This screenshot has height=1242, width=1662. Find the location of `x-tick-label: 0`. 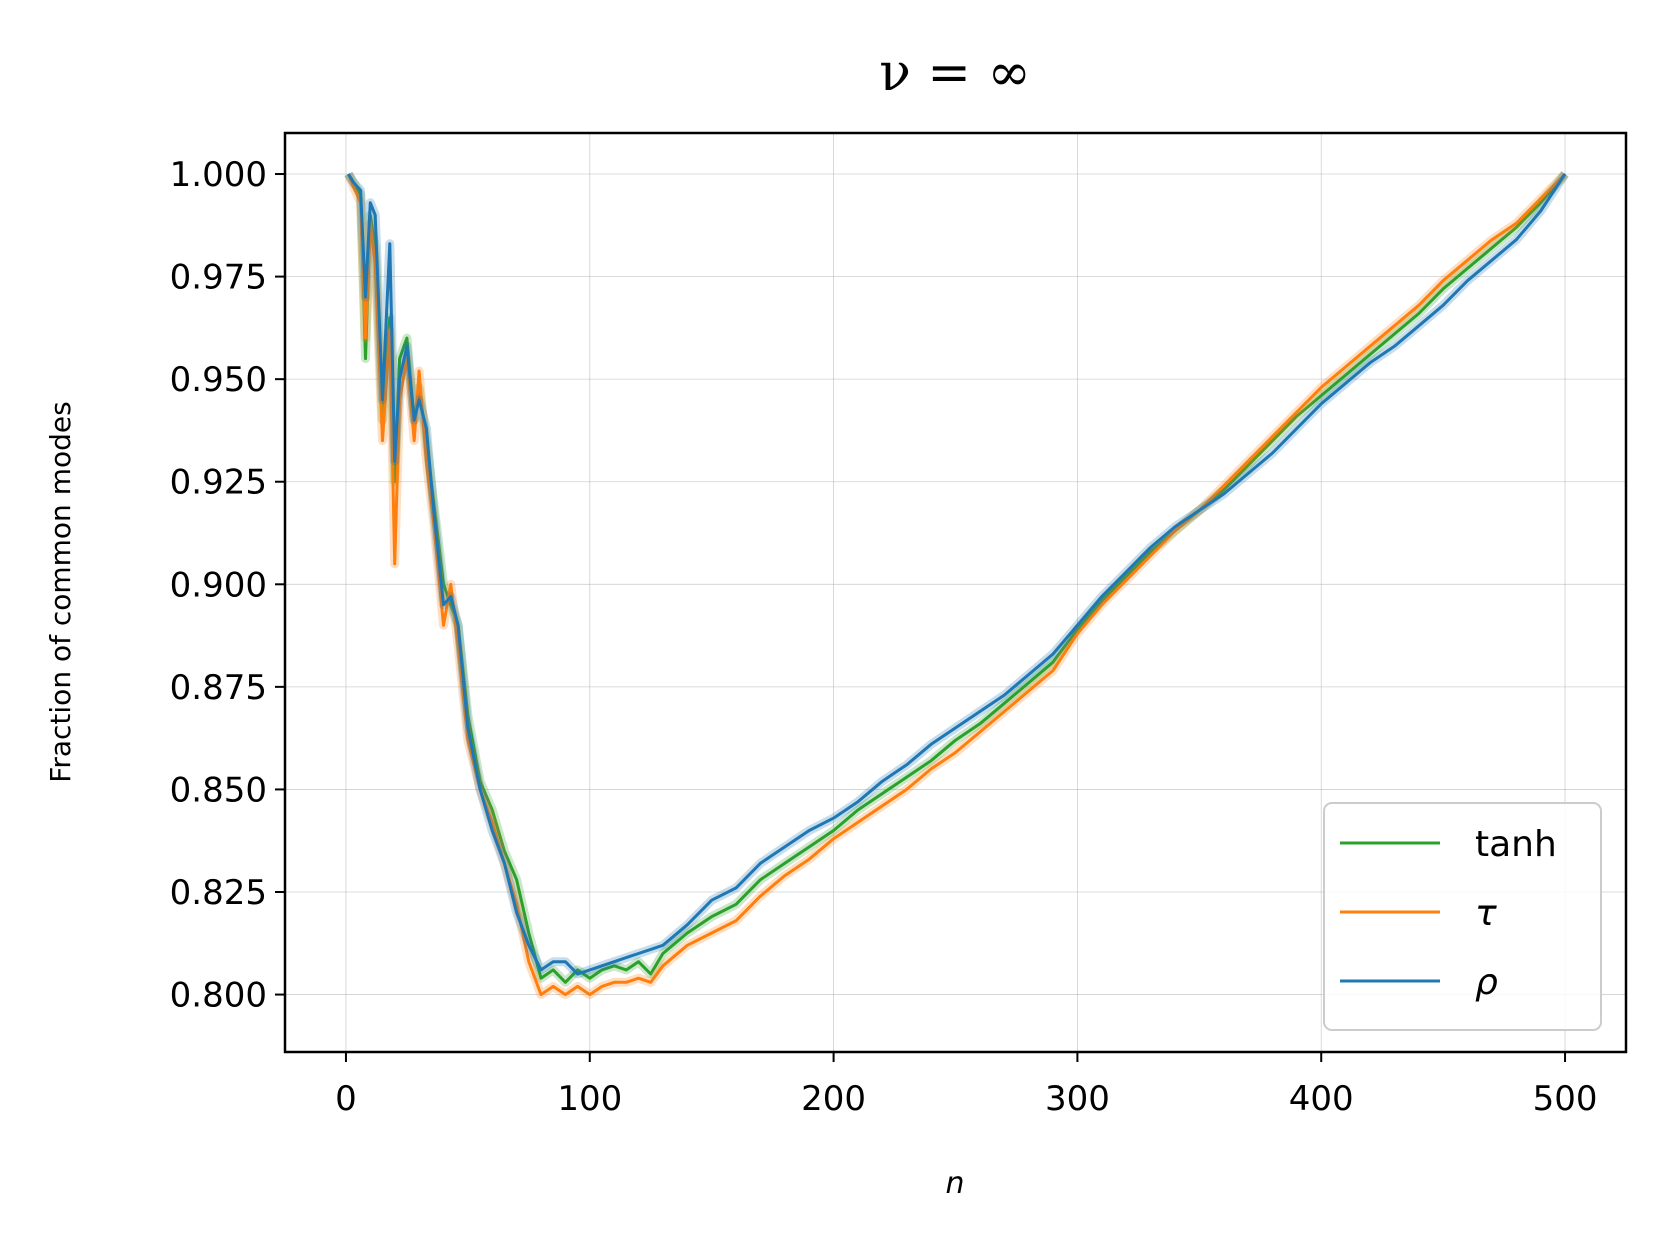

x-tick-label: 0 is located at coordinates (346, 1099).